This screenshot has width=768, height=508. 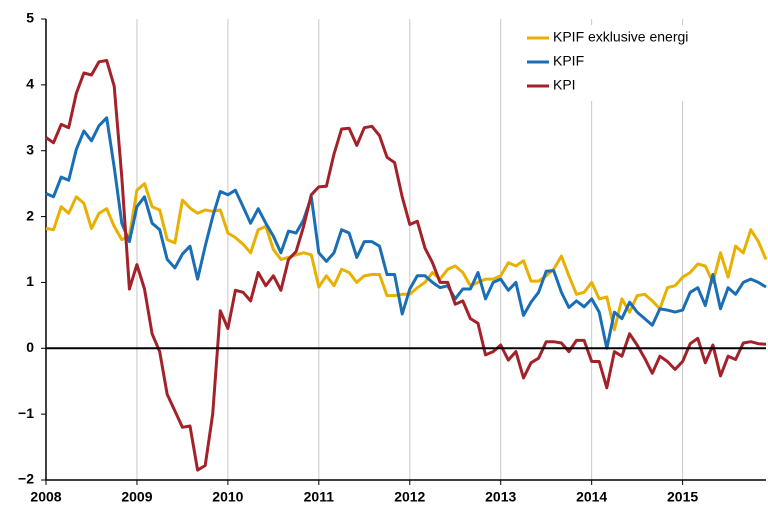 I want to click on x-tick-label: 2014, so click(x=591, y=497).